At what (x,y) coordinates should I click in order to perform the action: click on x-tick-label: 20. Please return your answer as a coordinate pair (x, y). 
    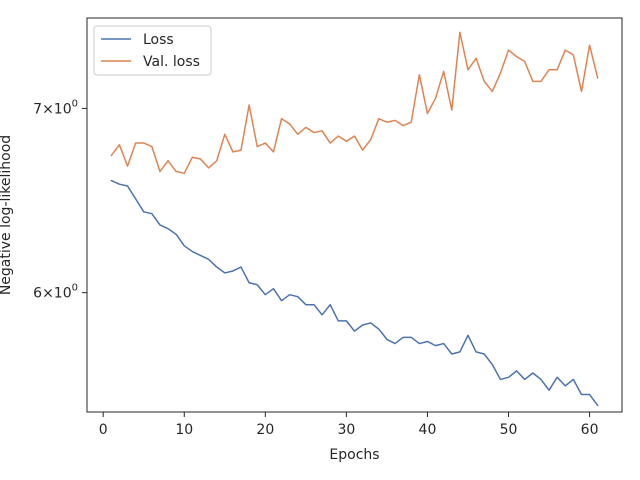
    Looking at the image, I should click on (265, 430).